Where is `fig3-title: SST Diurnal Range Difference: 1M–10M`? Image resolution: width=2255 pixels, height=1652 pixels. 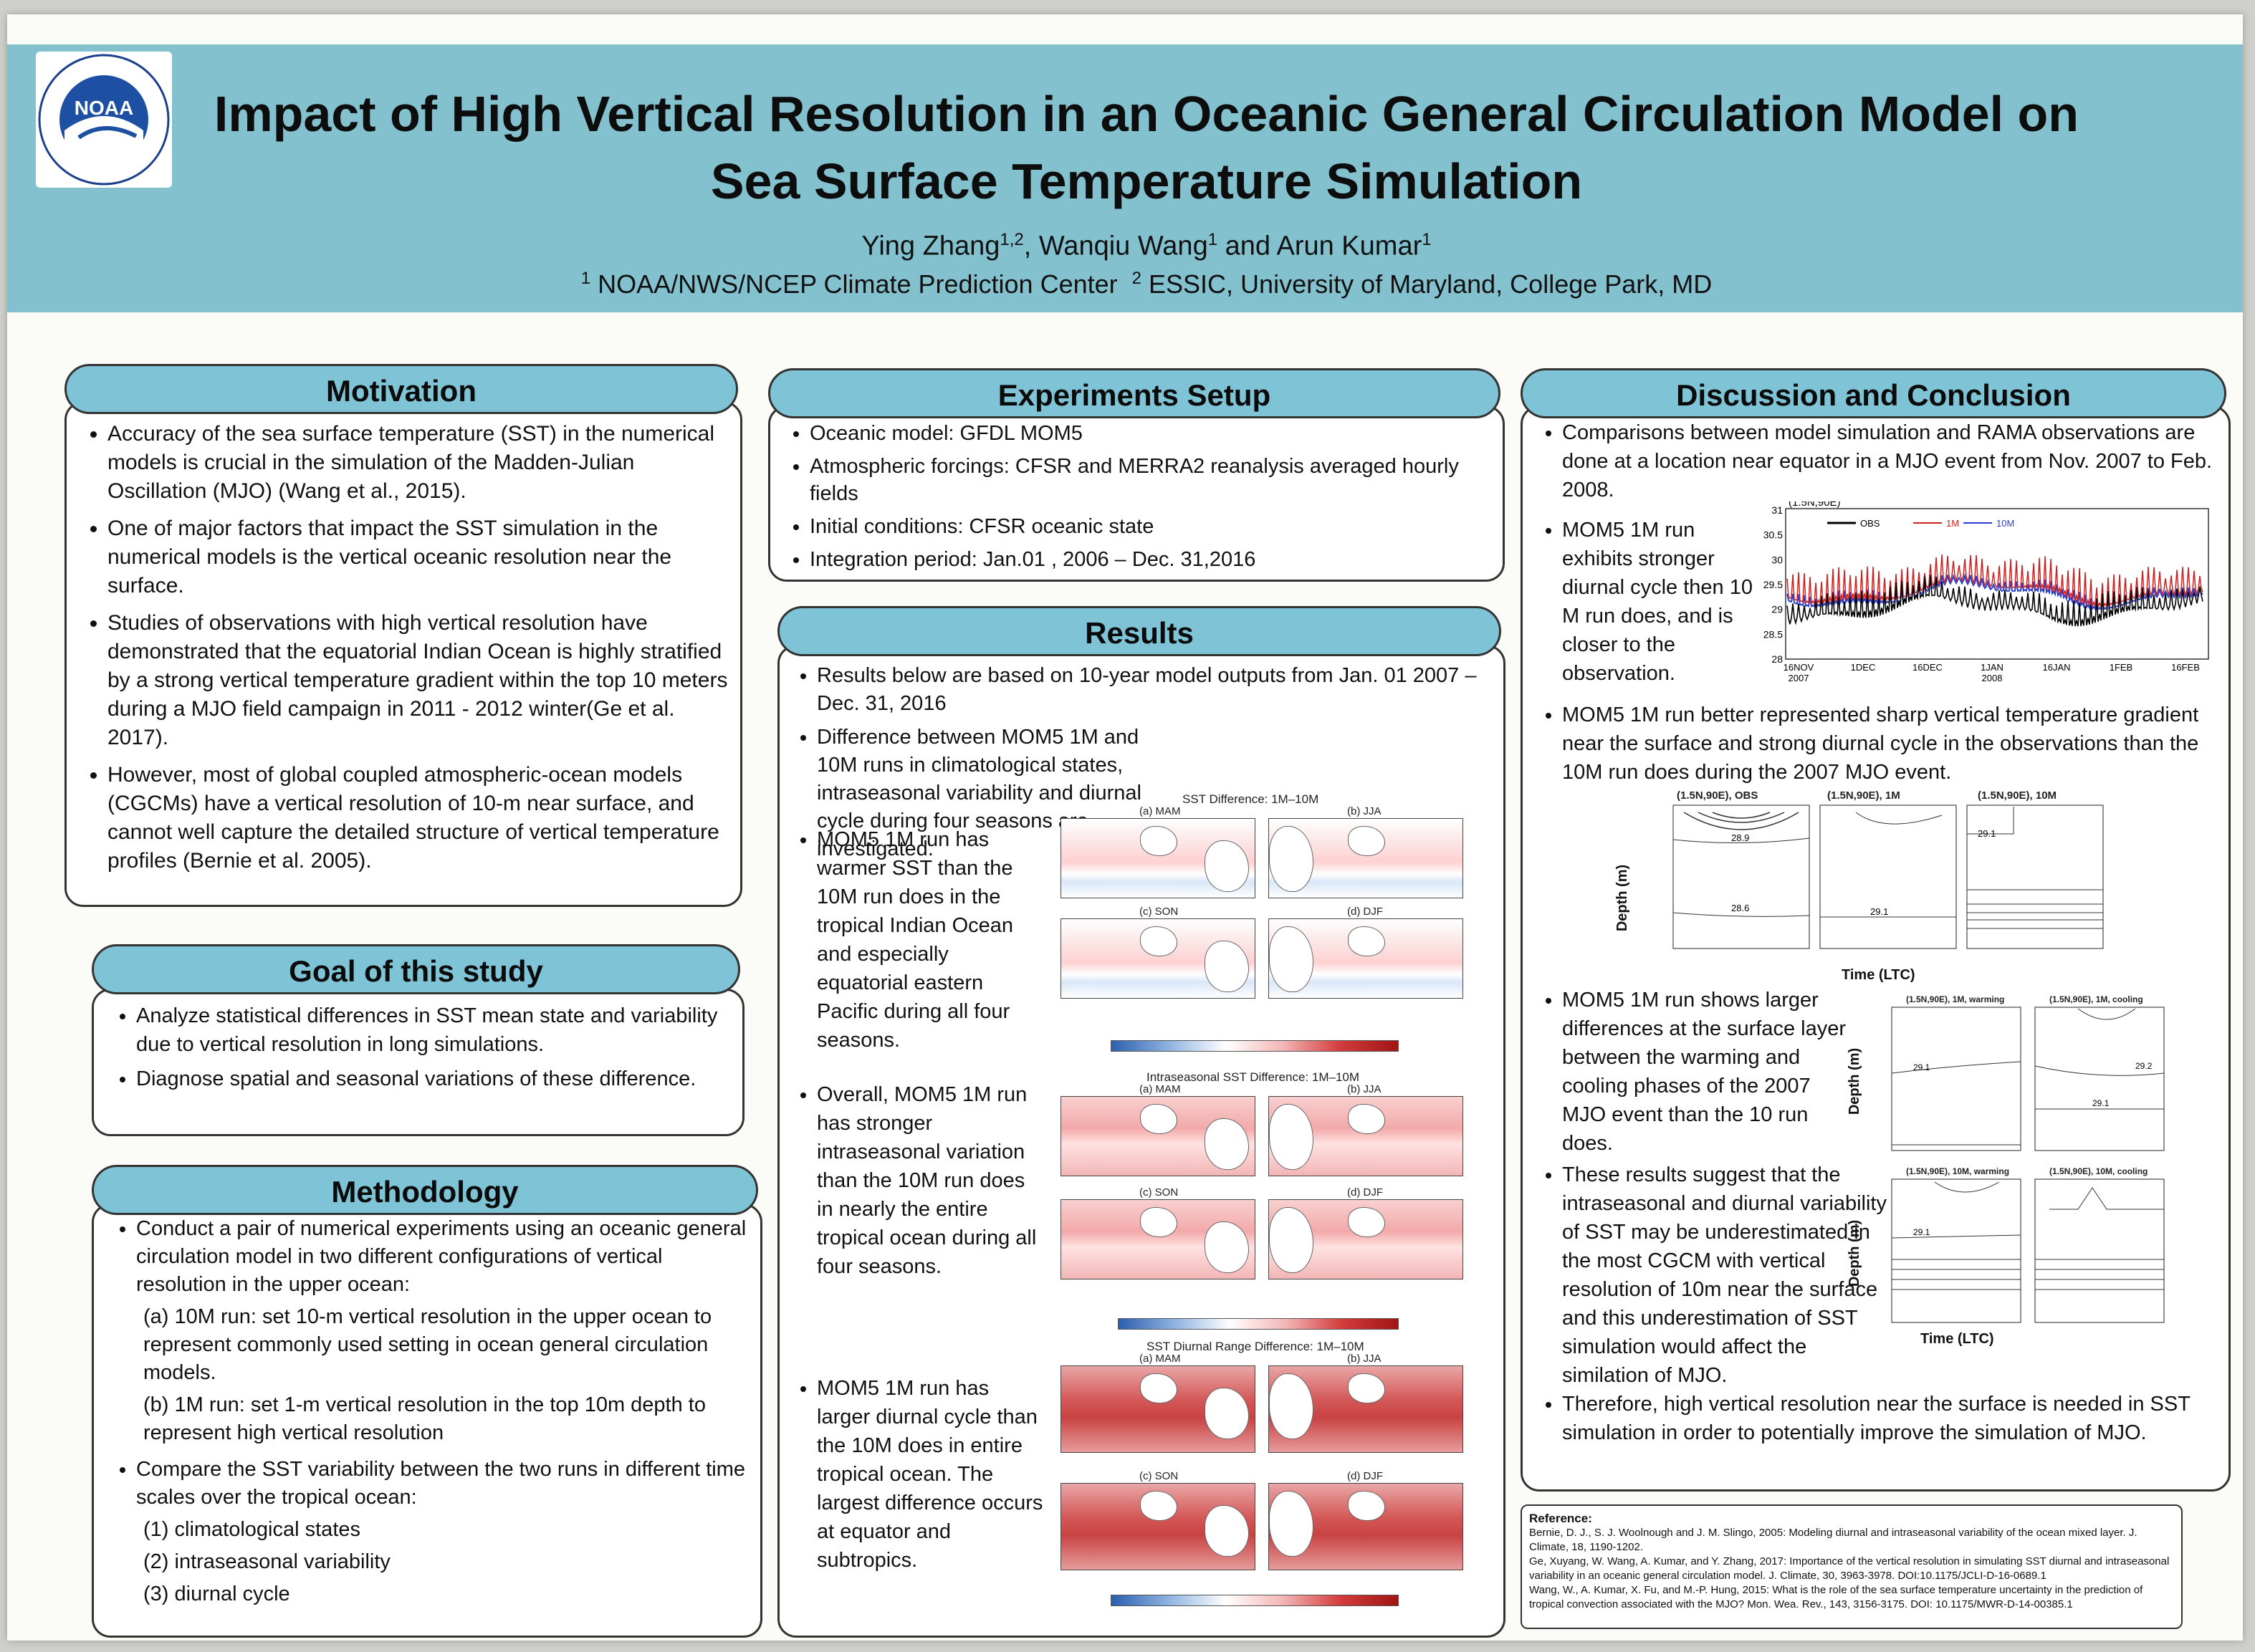 fig3-title: SST Diurnal Range Difference: 1M–10M is located at coordinates (1255, 1346).